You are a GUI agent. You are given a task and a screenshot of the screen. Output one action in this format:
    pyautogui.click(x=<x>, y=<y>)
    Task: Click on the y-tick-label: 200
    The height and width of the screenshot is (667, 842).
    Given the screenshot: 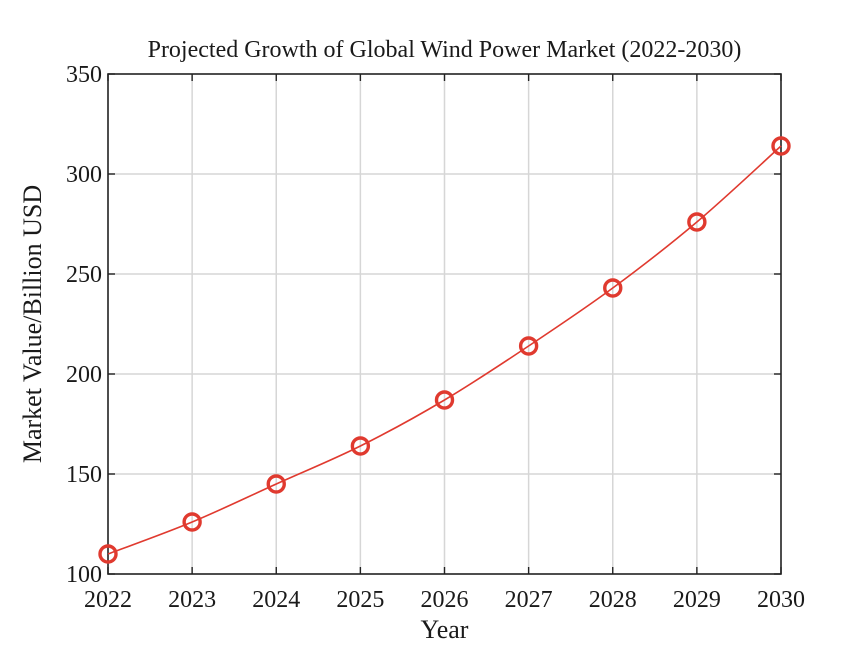 What is the action you would take?
    pyautogui.click(x=84, y=375)
    